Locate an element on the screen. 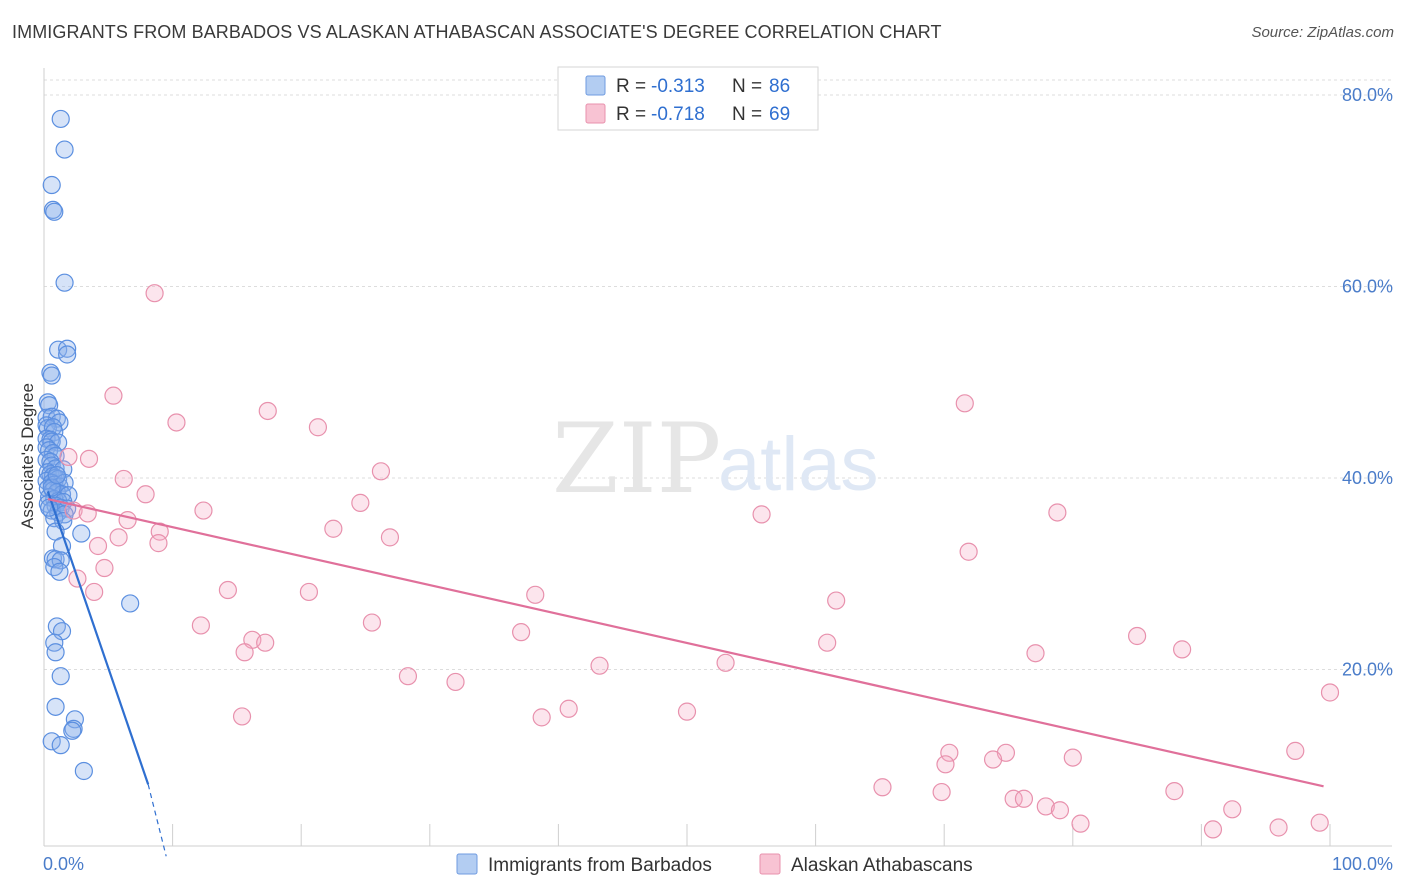 Image resolution: width=1406 pixels, height=892 pixels. y-tick-label-2: 60.0% is located at coordinates (1367, 287).